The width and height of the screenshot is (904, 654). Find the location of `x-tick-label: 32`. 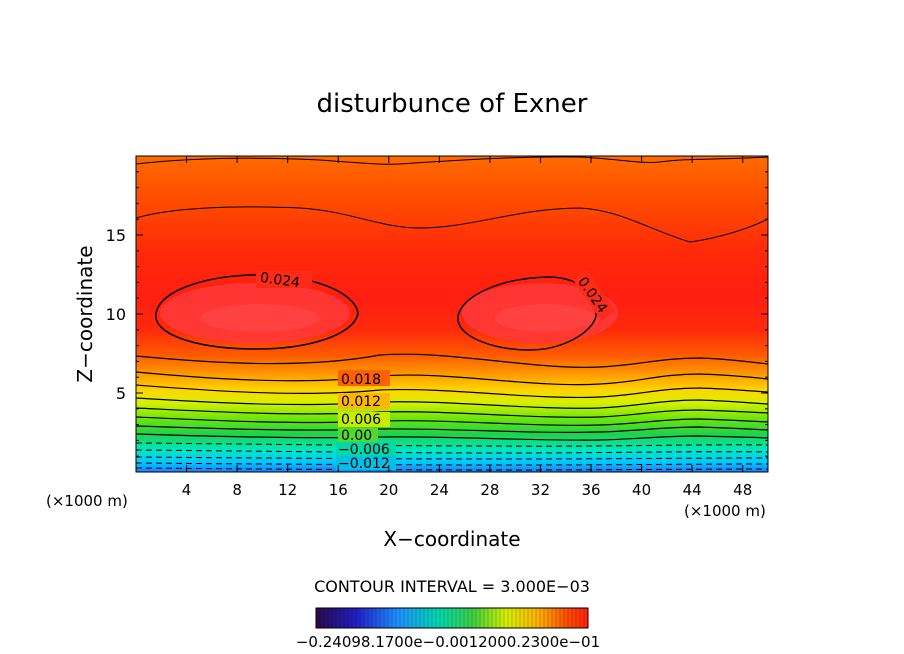

x-tick-label: 32 is located at coordinates (540, 490).